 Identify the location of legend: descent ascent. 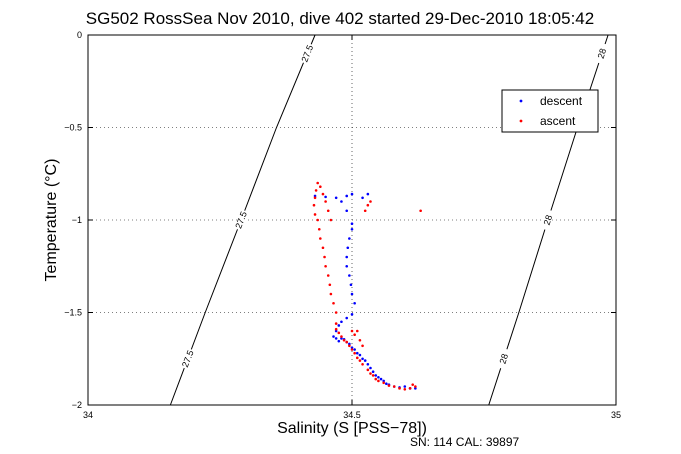
(550, 111).